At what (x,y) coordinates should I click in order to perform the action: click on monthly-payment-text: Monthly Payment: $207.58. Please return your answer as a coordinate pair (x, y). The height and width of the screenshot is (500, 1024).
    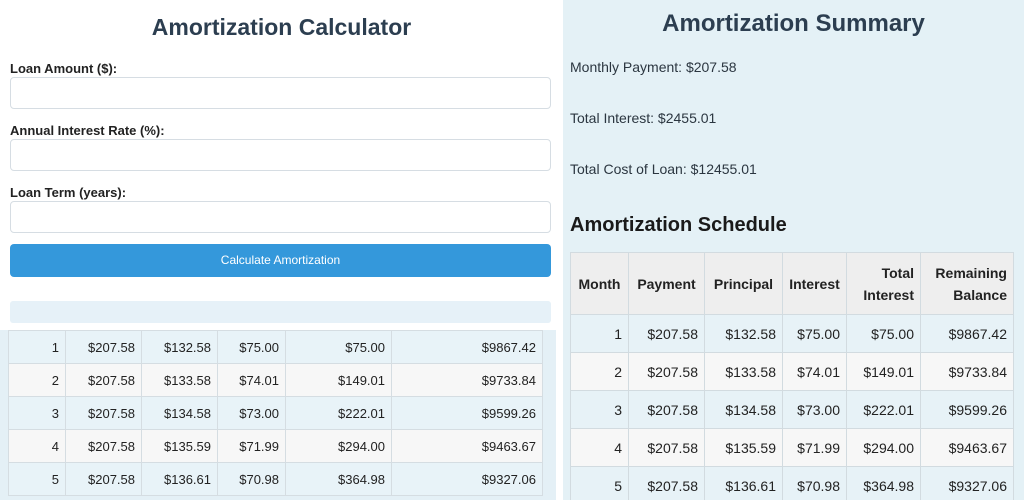
    Looking at the image, I should click on (653, 67).